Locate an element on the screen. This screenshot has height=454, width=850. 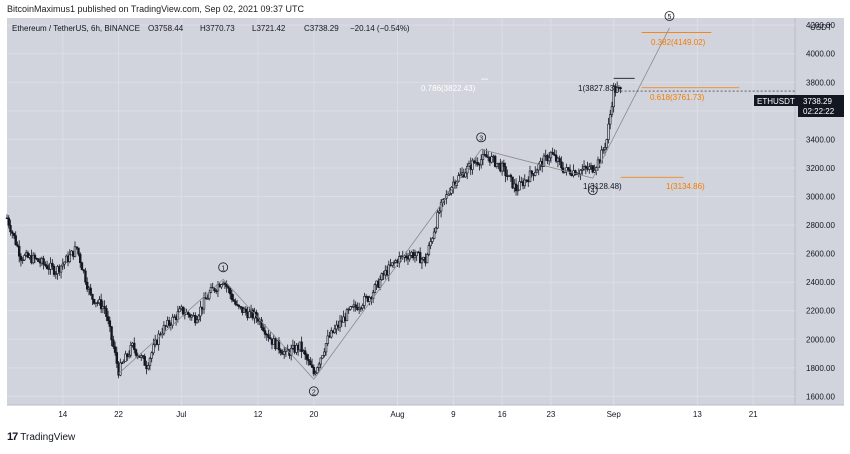
fib-1-low-label: 1(3134.86) is located at coordinates (685, 186).